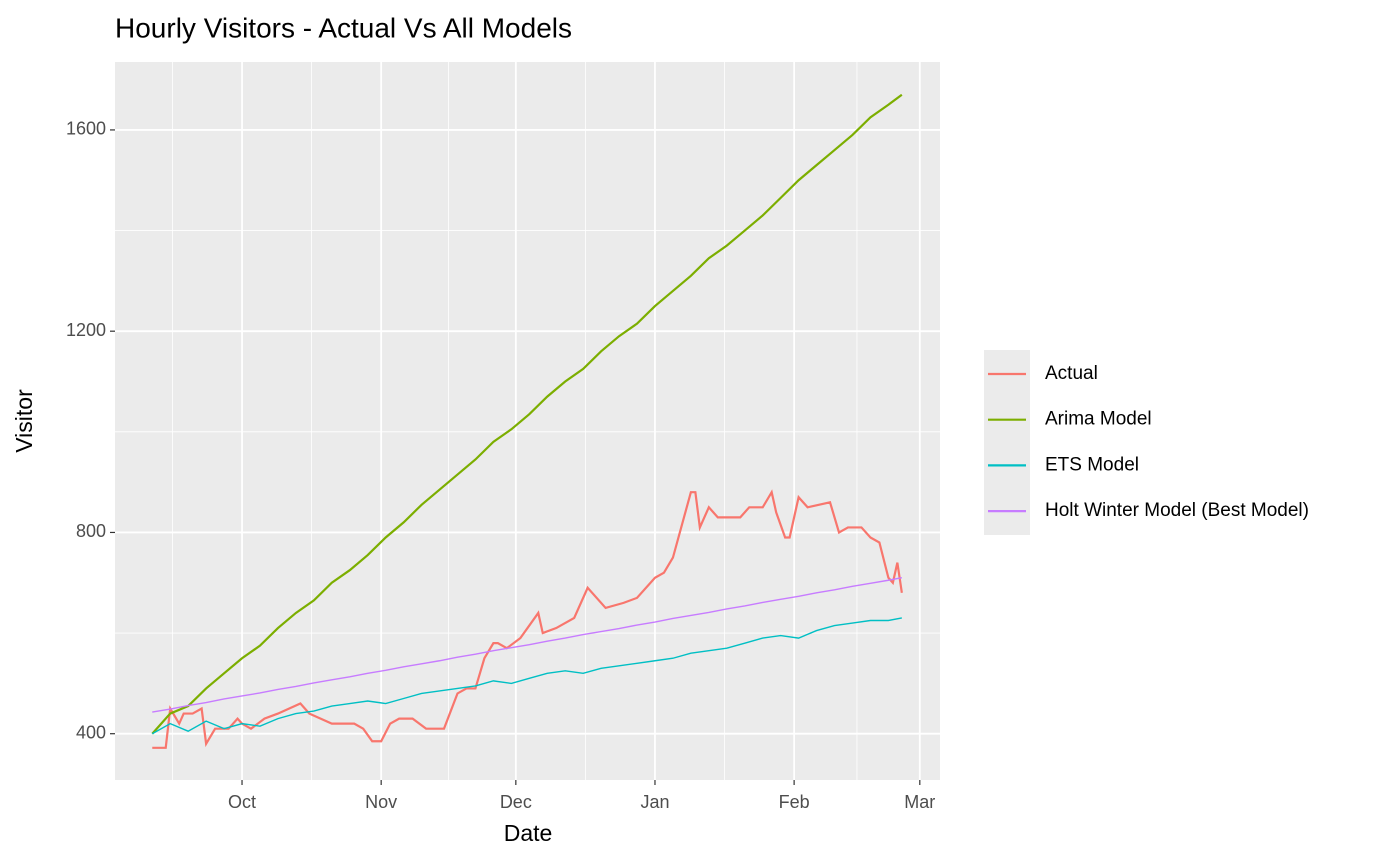  What do you see at coordinates (919, 802) in the screenshot?
I see `x-tick-label: Mar` at bounding box center [919, 802].